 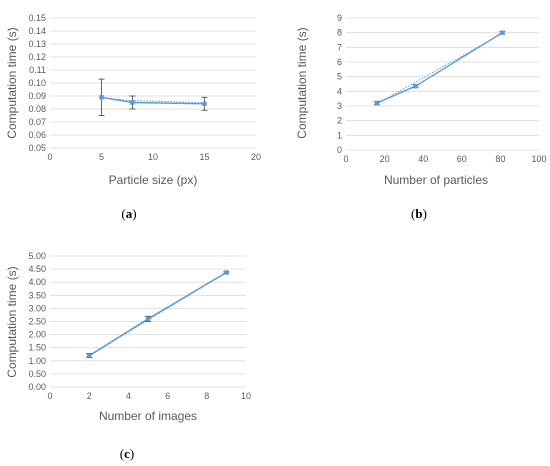 What do you see at coordinates (500, 159) in the screenshot?
I see `x-tick-label: 80` at bounding box center [500, 159].